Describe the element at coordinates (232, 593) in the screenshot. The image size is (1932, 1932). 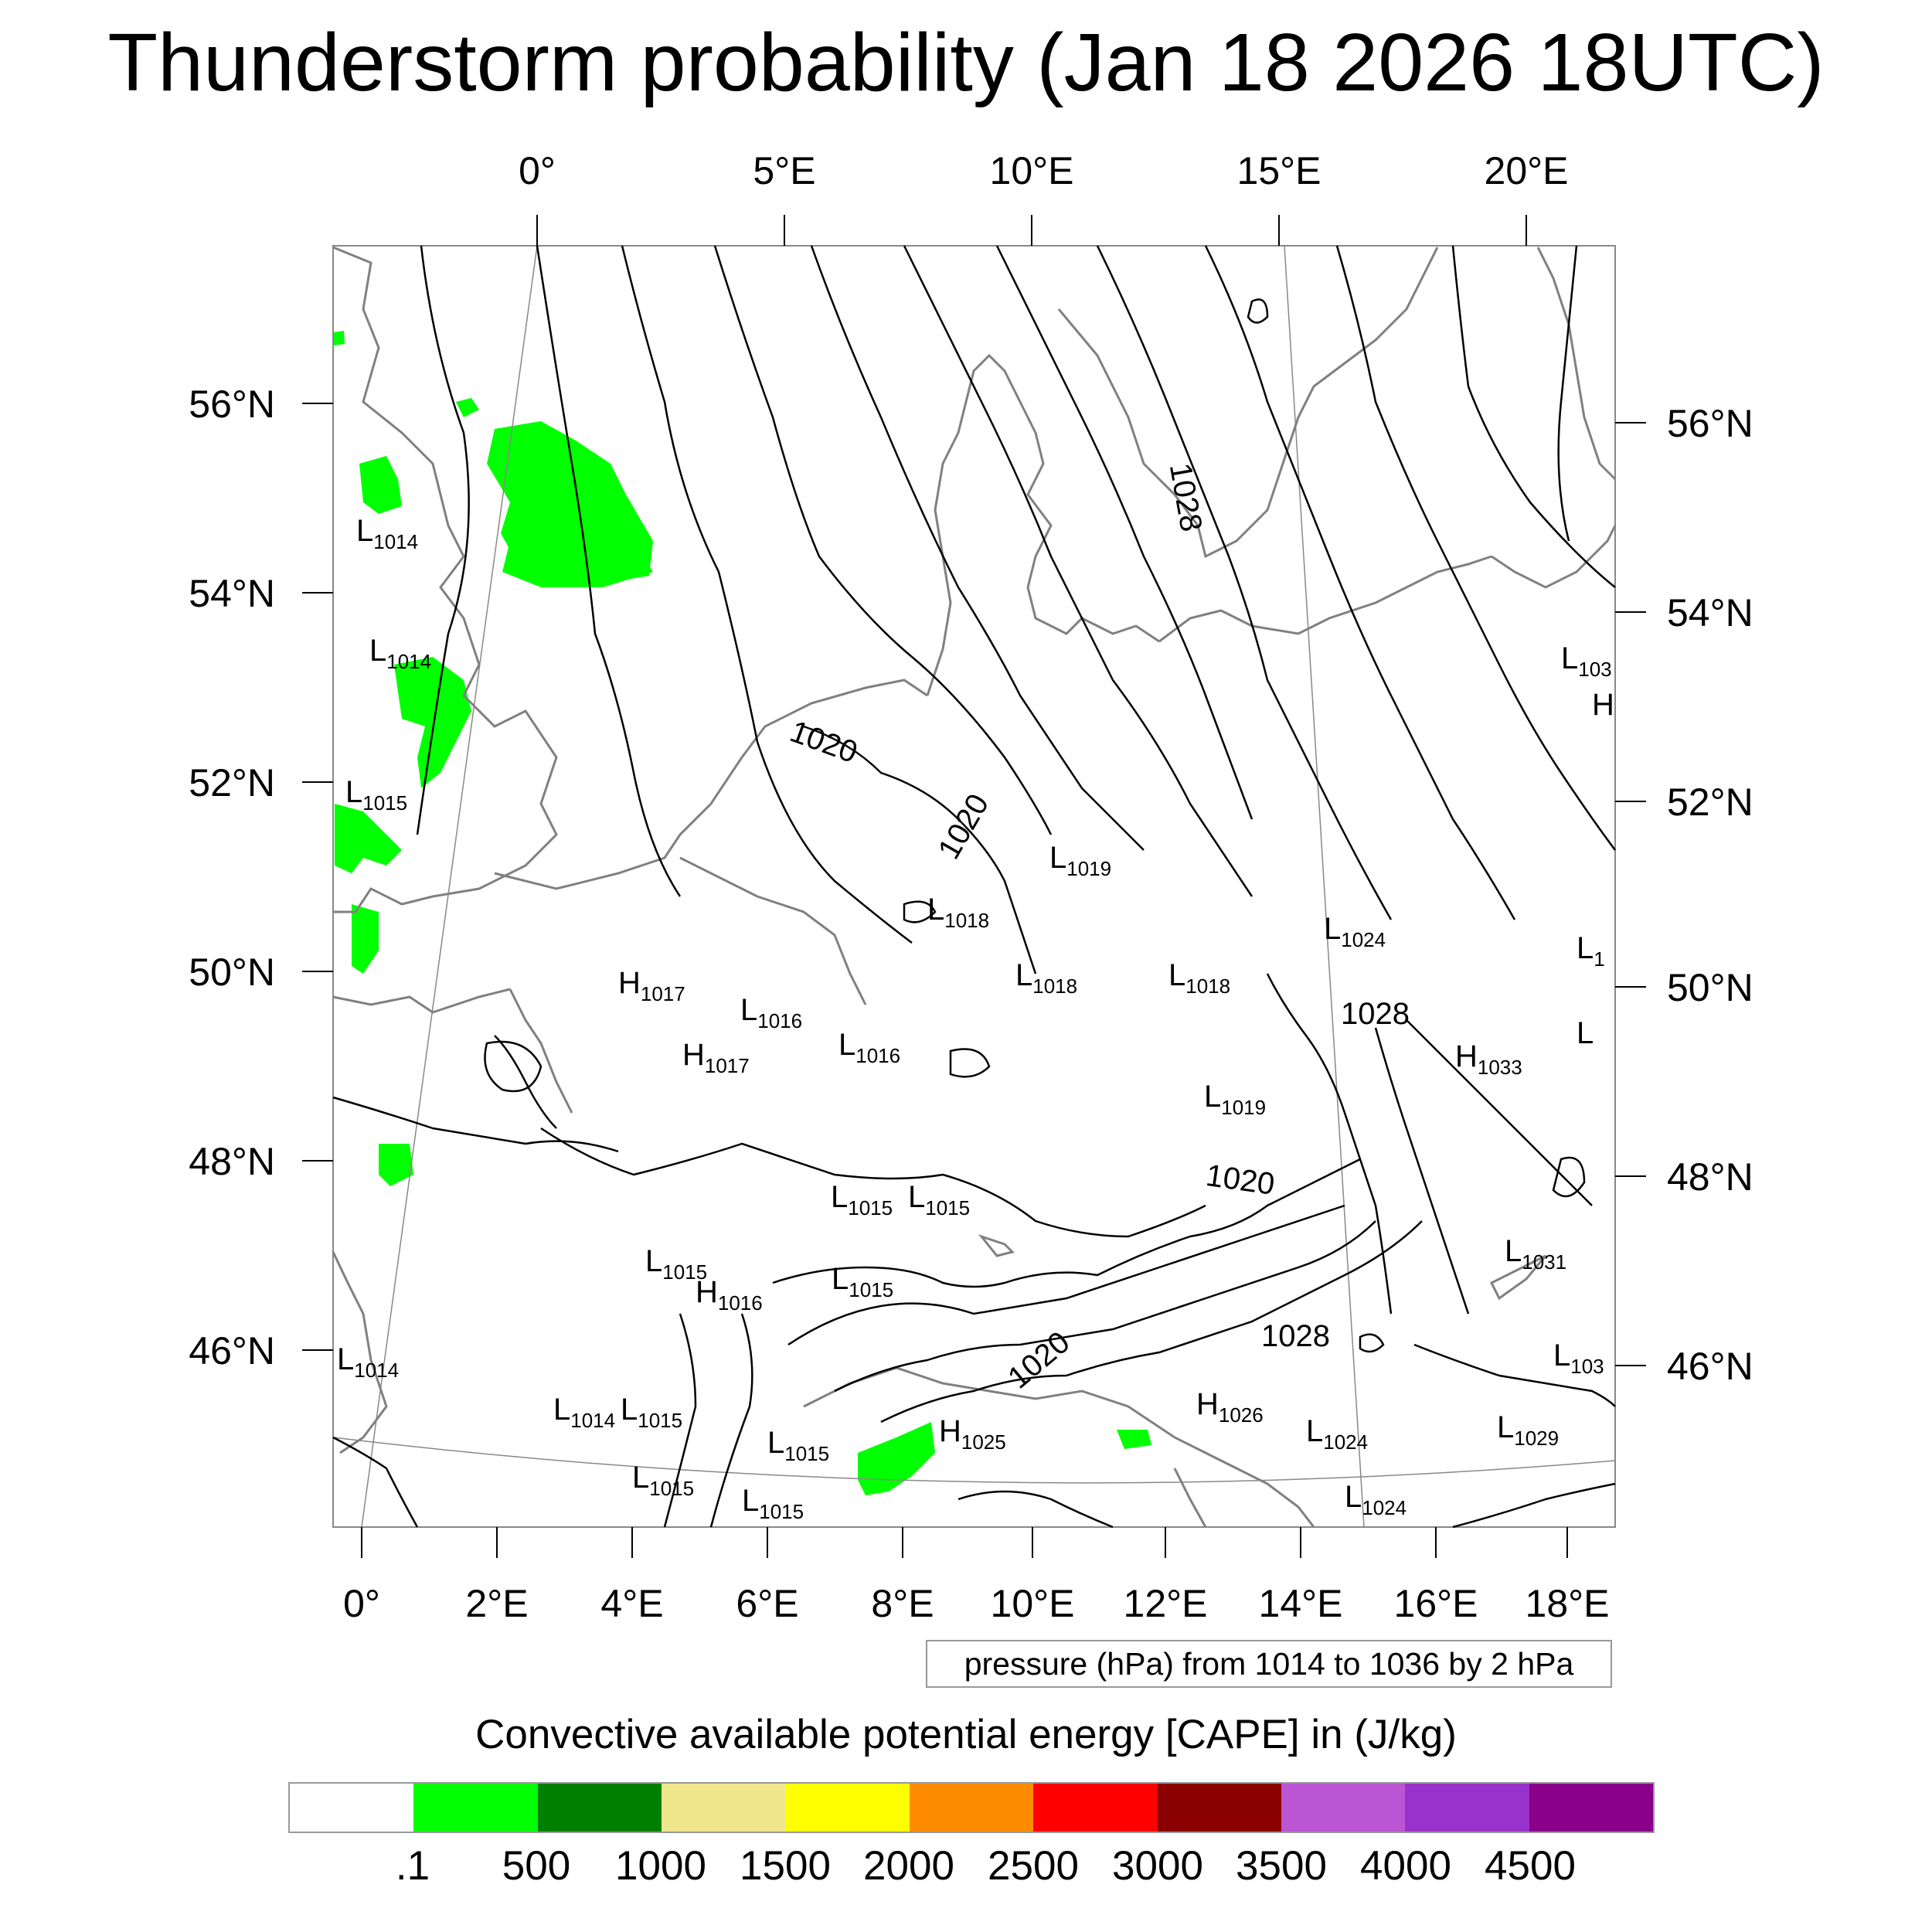
I see `left-lat-label: 54°N` at that location.